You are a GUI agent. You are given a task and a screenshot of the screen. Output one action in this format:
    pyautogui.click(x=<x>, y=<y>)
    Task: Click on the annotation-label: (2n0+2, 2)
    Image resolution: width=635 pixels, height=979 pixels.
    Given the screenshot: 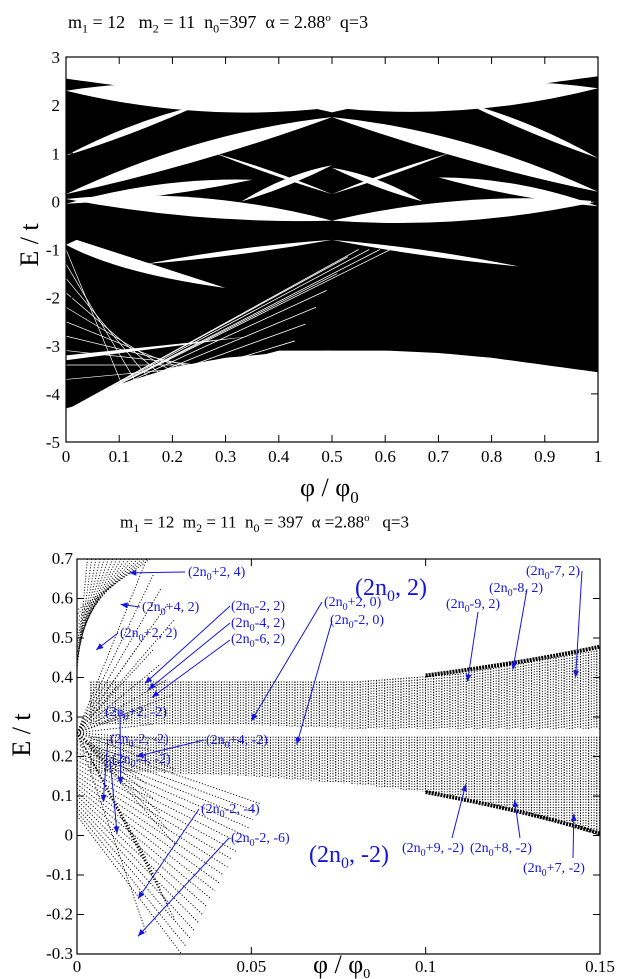 What is the action you would take?
    pyautogui.click(x=149, y=635)
    